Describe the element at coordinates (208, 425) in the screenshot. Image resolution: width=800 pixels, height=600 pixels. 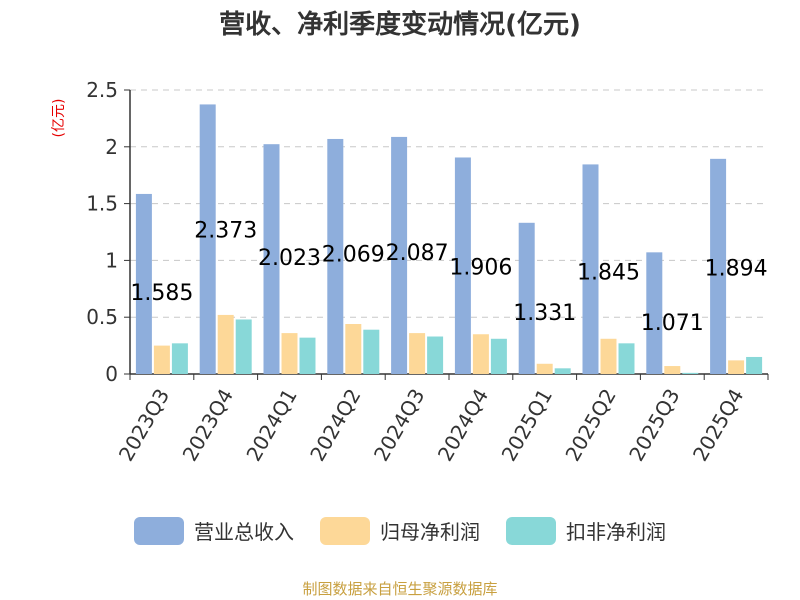
I see `x-tick-label: 2023Q4` at that location.